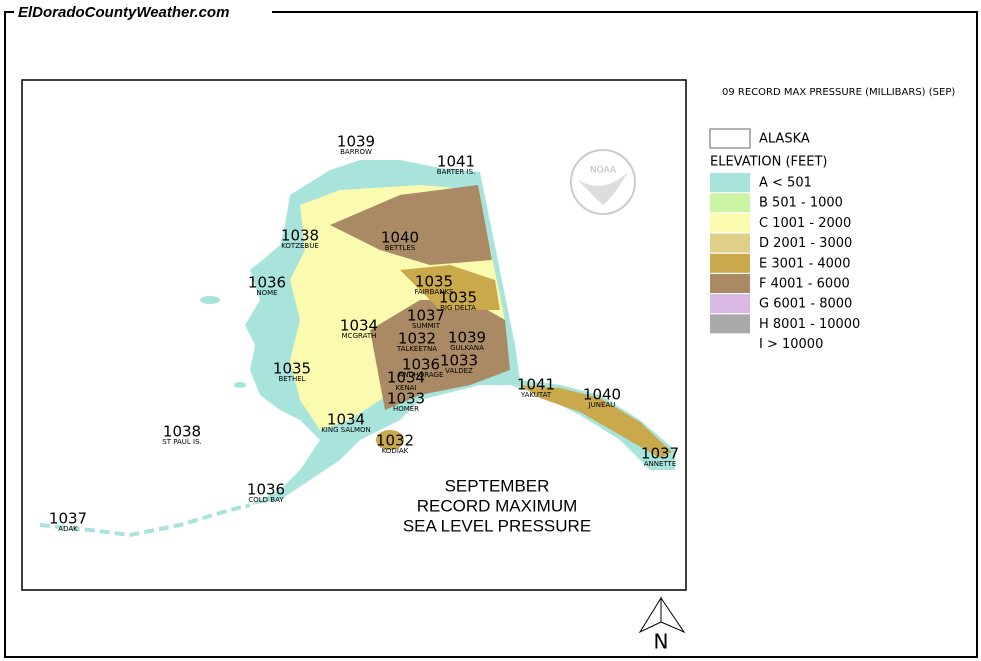 The height and width of the screenshot is (661, 981). What do you see at coordinates (497, 525) in the screenshot?
I see `map-title-line: SEA LEVEL PRESSURE` at bounding box center [497, 525].